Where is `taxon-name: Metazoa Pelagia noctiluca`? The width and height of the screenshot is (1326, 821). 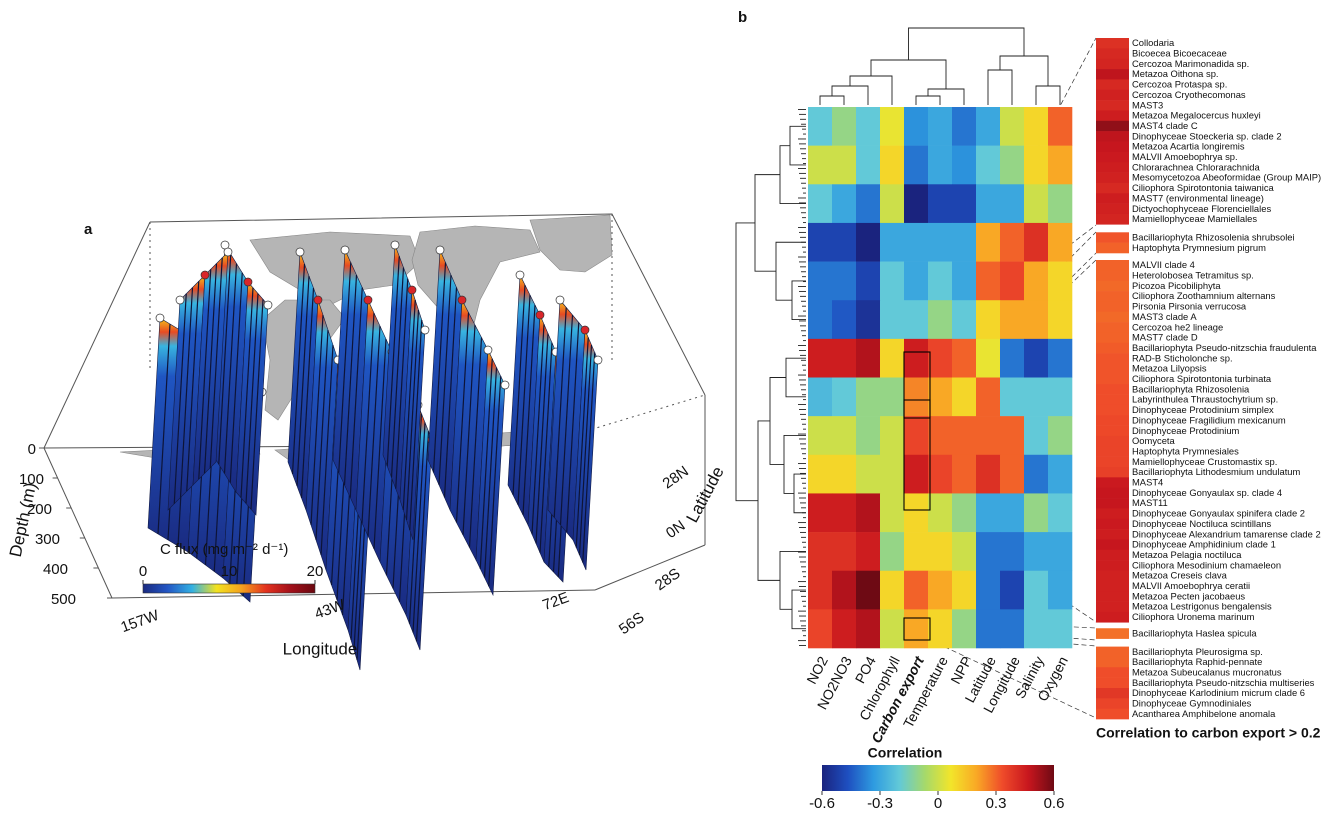
taxon-name: Metazoa Pelagia noctiluca is located at coordinates (1187, 554).